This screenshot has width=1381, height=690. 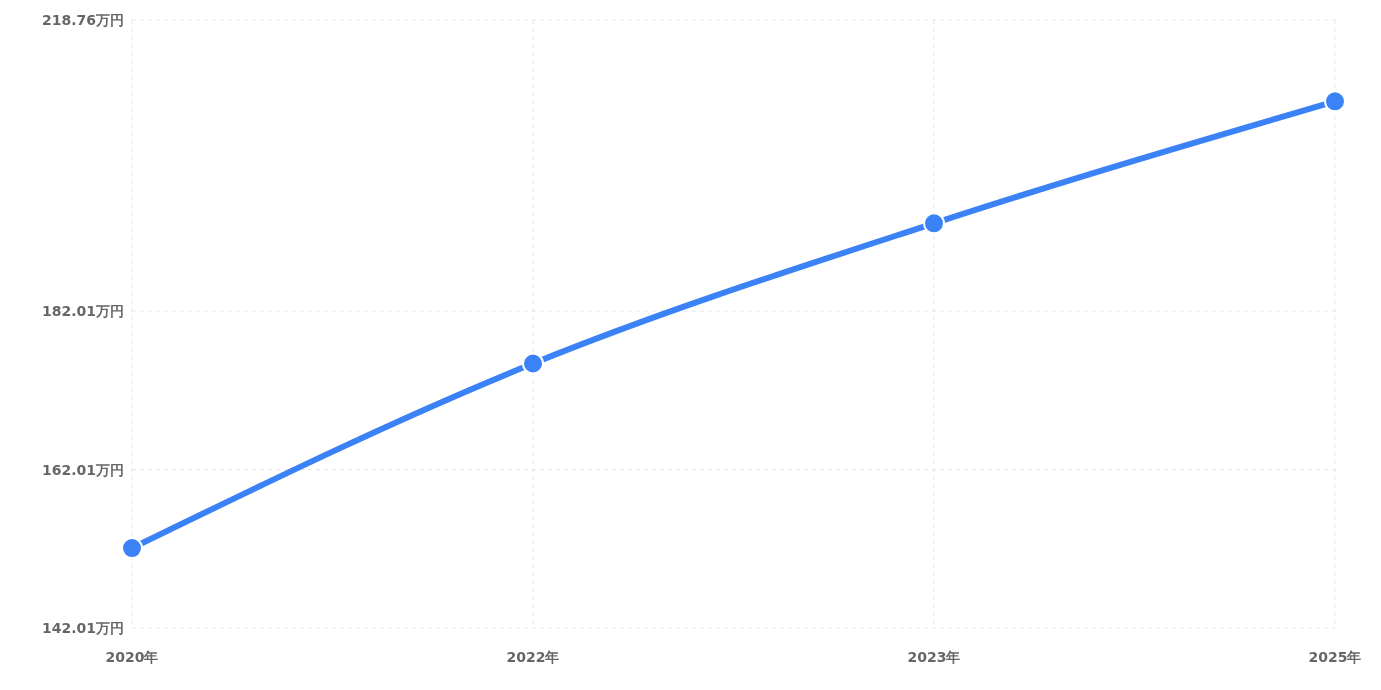 What do you see at coordinates (1335, 656) in the screenshot?
I see `x-tick-label: 2025年` at bounding box center [1335, 656].